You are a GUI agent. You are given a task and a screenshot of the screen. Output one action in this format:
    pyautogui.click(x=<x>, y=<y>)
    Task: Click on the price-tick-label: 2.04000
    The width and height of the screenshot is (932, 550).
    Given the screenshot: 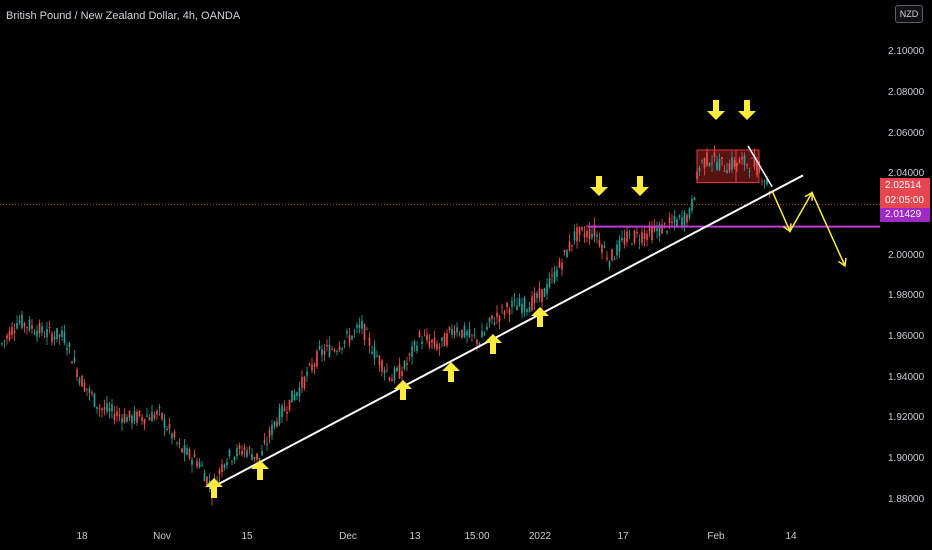 What is the action you would take?
    pyautogui.click(x=906, y=174)
    